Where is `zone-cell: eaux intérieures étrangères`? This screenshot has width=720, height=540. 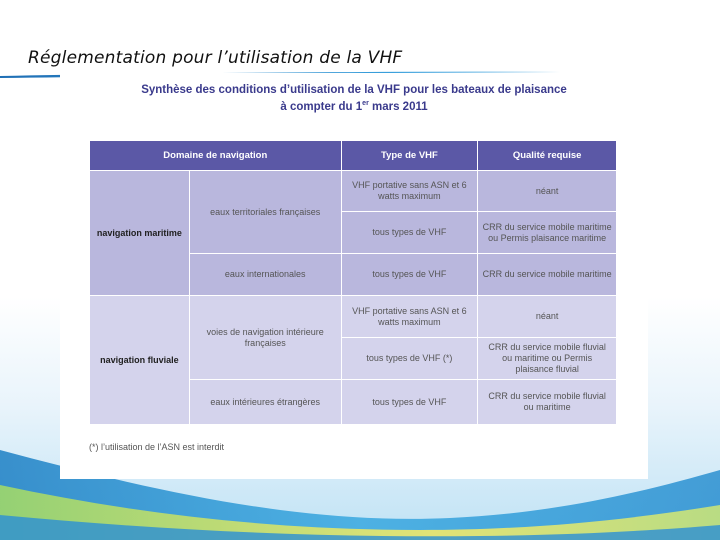 zone-cell: eaux intérieures étrangères is located at coordinates (265, 402).